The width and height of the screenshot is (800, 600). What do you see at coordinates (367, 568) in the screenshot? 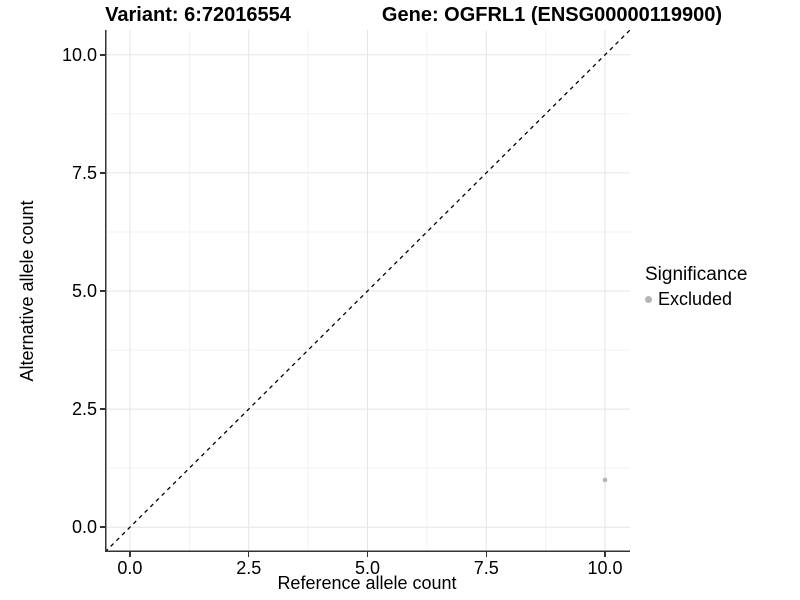
I see `x-axis-tick-label: 5.0` at bounding box center [367, 568].